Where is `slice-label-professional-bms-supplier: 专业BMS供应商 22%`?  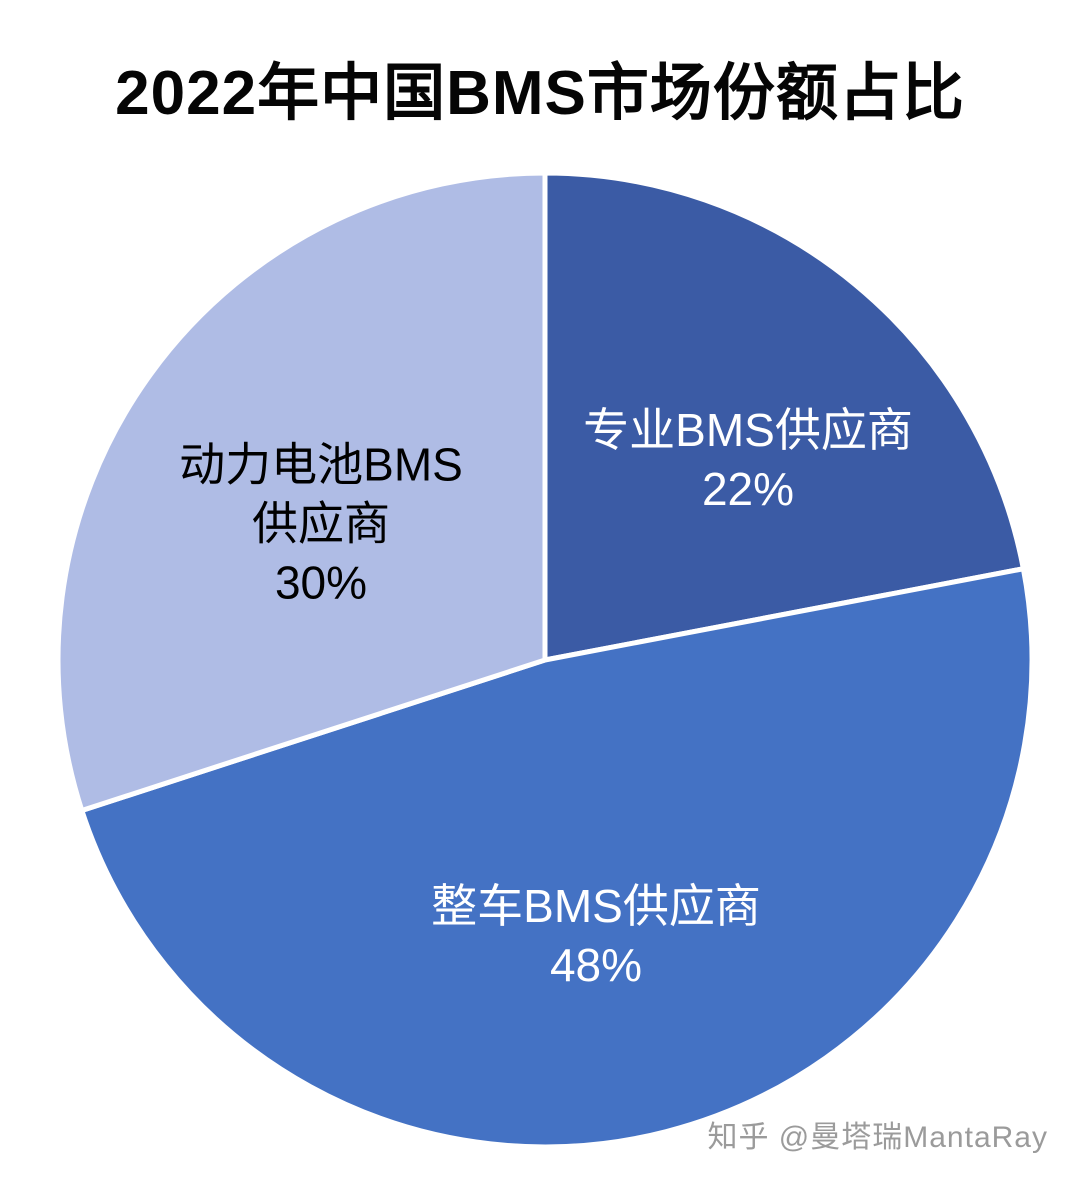
slice-label-professional-bms-supplier: 专业BMS供应商 22% is located at coordinates (748, 460).